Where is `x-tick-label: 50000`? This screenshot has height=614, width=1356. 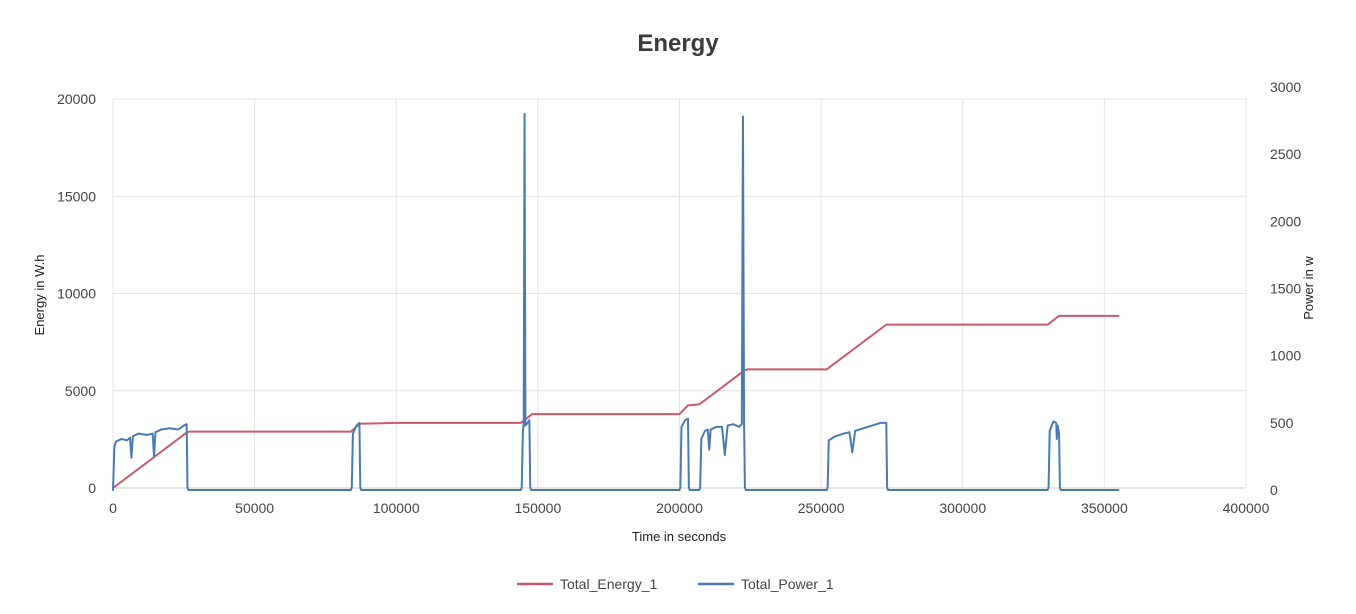 x-tick-label: 50000 is located at coordinates (254, 508).